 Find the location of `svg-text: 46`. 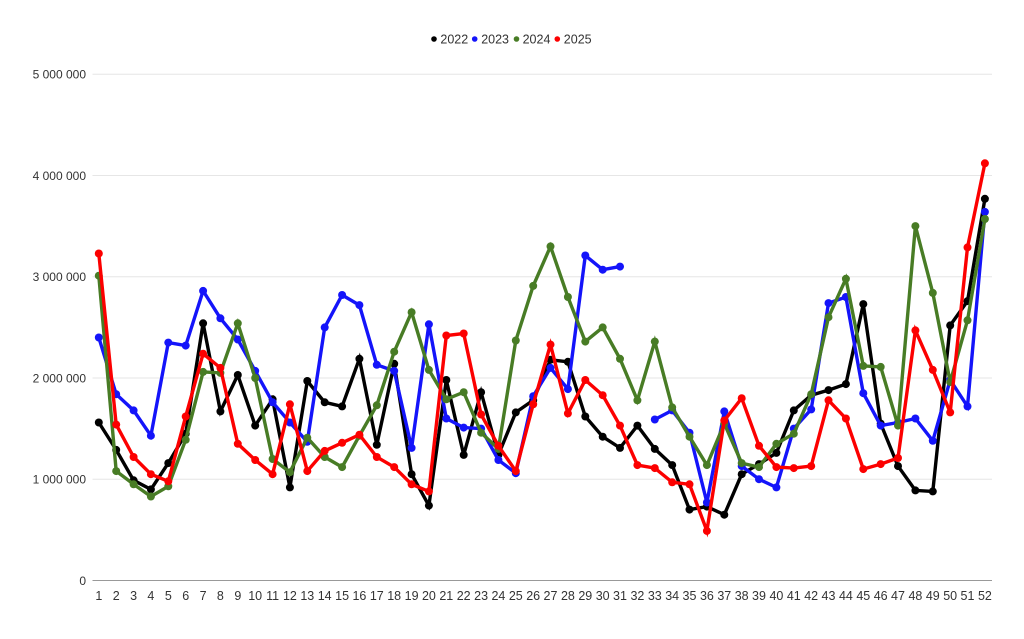

svg-text: 46 is located at coordinates (881, 596).